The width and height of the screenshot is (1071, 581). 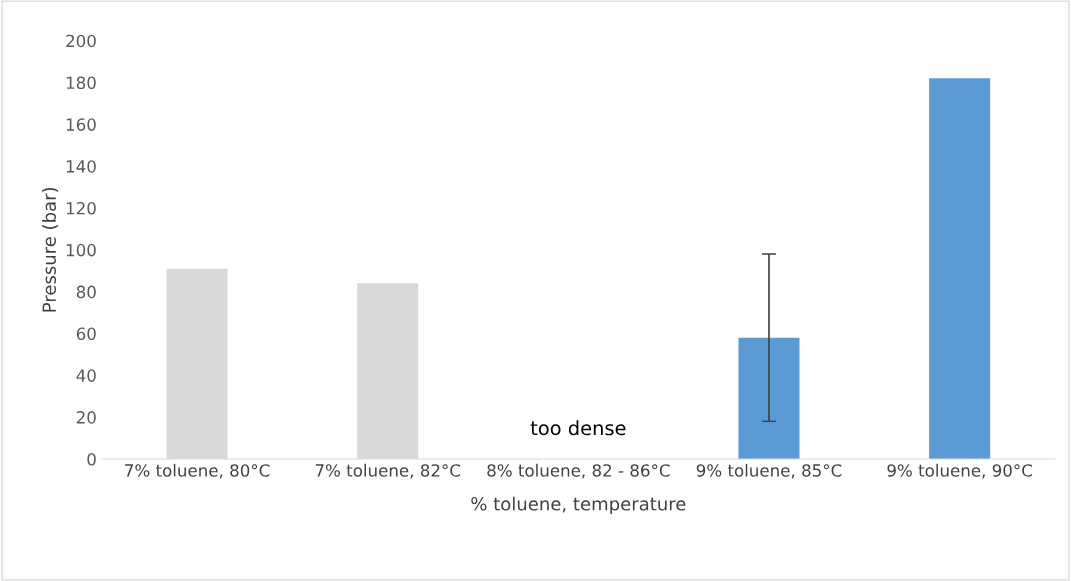 What do you see at coordinates (81, 124) in the screenshot?
I see `y-tick-label: 160` at bounding box center [81, 124].